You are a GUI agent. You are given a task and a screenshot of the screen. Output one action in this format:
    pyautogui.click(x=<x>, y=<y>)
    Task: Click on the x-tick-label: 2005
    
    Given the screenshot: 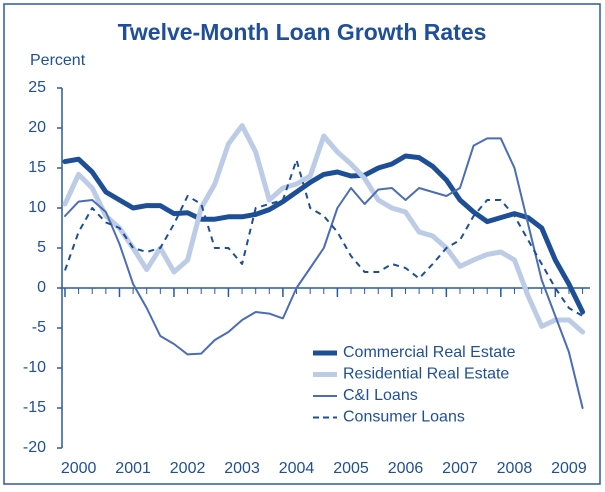 What is the action you would take?
    pyautogui.click(x=351, y=468)
    